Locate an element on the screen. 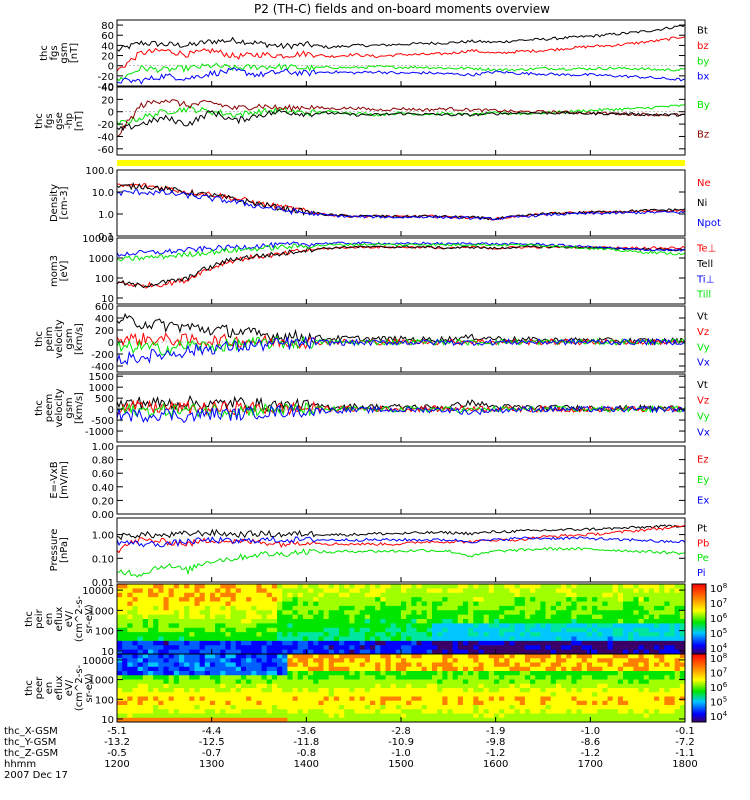 This screenshot has width=750, height=800. legend-by: by is located at coordinates (703, 61).